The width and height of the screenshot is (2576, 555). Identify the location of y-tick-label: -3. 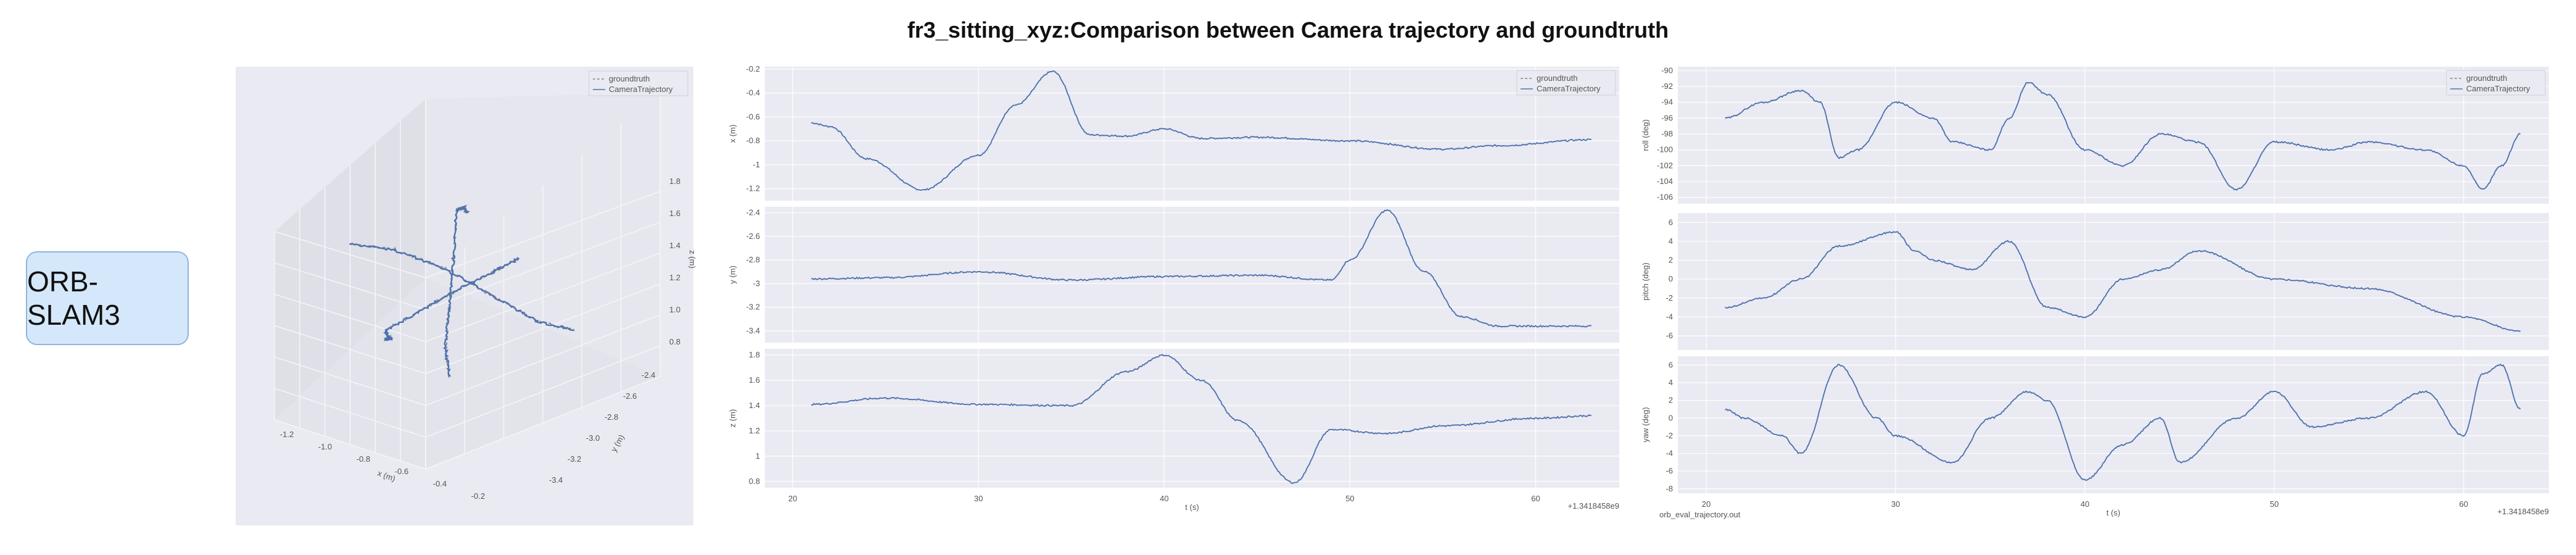
(757, 283).